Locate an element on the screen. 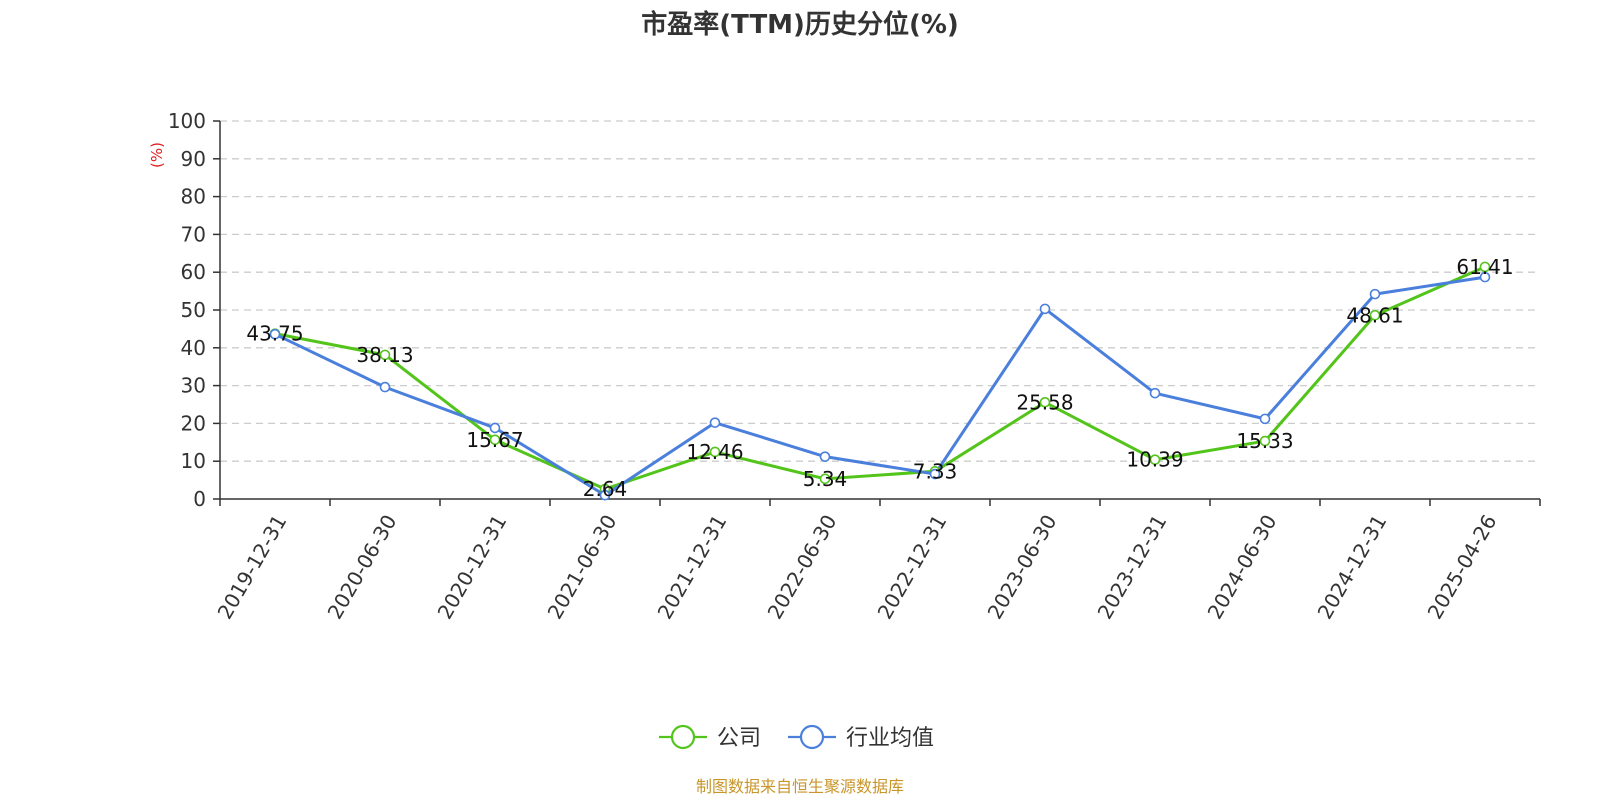 This screenshot has height=800, width=1600. y-tick-label: 90 is located at coordinates (193, 159).